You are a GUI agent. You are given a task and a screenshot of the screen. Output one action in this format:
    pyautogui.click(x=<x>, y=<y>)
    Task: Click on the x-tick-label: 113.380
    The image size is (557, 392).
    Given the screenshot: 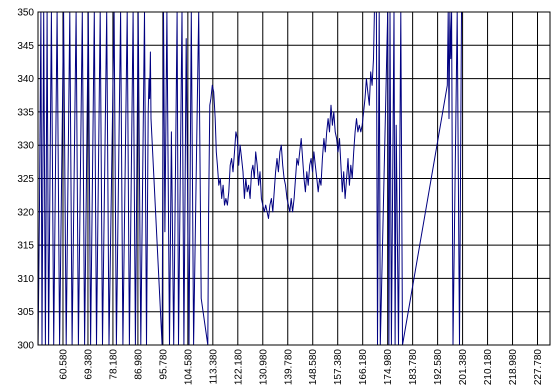 What is the action you would take?
    pyautogui.click(x=213, y=367)
    